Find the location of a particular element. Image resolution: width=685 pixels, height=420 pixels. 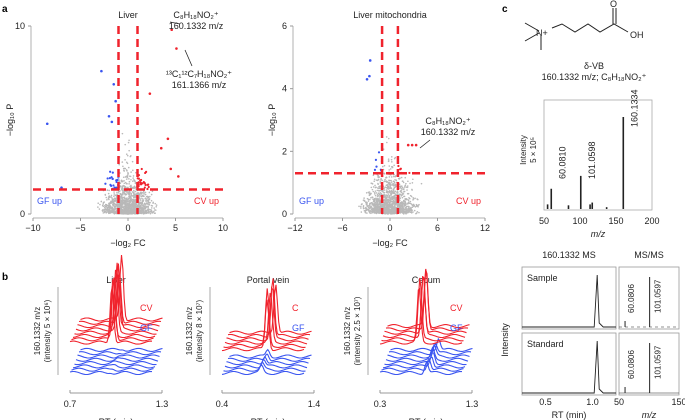

chart-title: Liver is located at coordinates (128, 15).